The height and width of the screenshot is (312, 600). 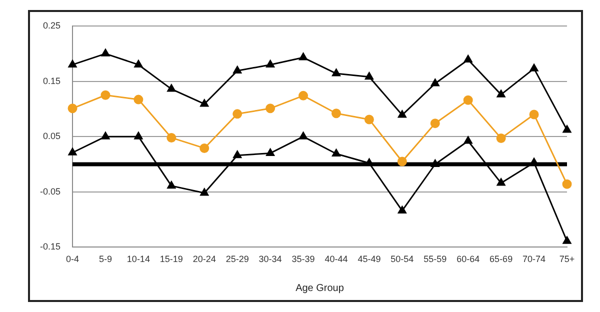 I want to click on x-tick-label: 55-59, so click(x=435, y=259).